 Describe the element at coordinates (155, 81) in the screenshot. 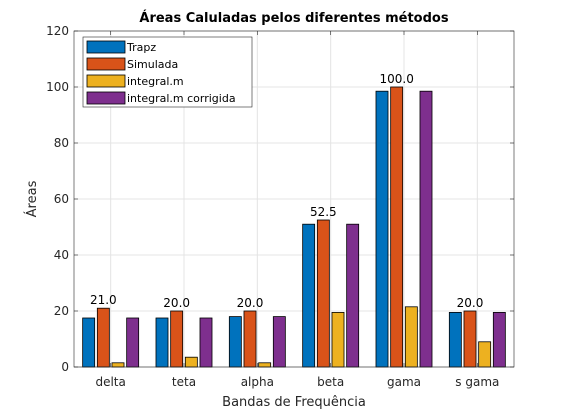

I see `legend-label-2: integral.m` at that location.